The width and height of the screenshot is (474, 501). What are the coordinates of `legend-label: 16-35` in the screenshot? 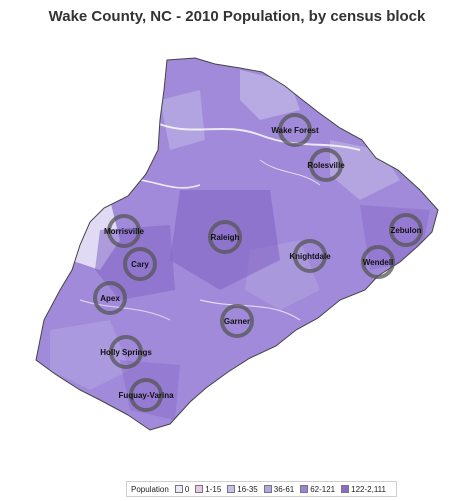 It's located at (247, 489).